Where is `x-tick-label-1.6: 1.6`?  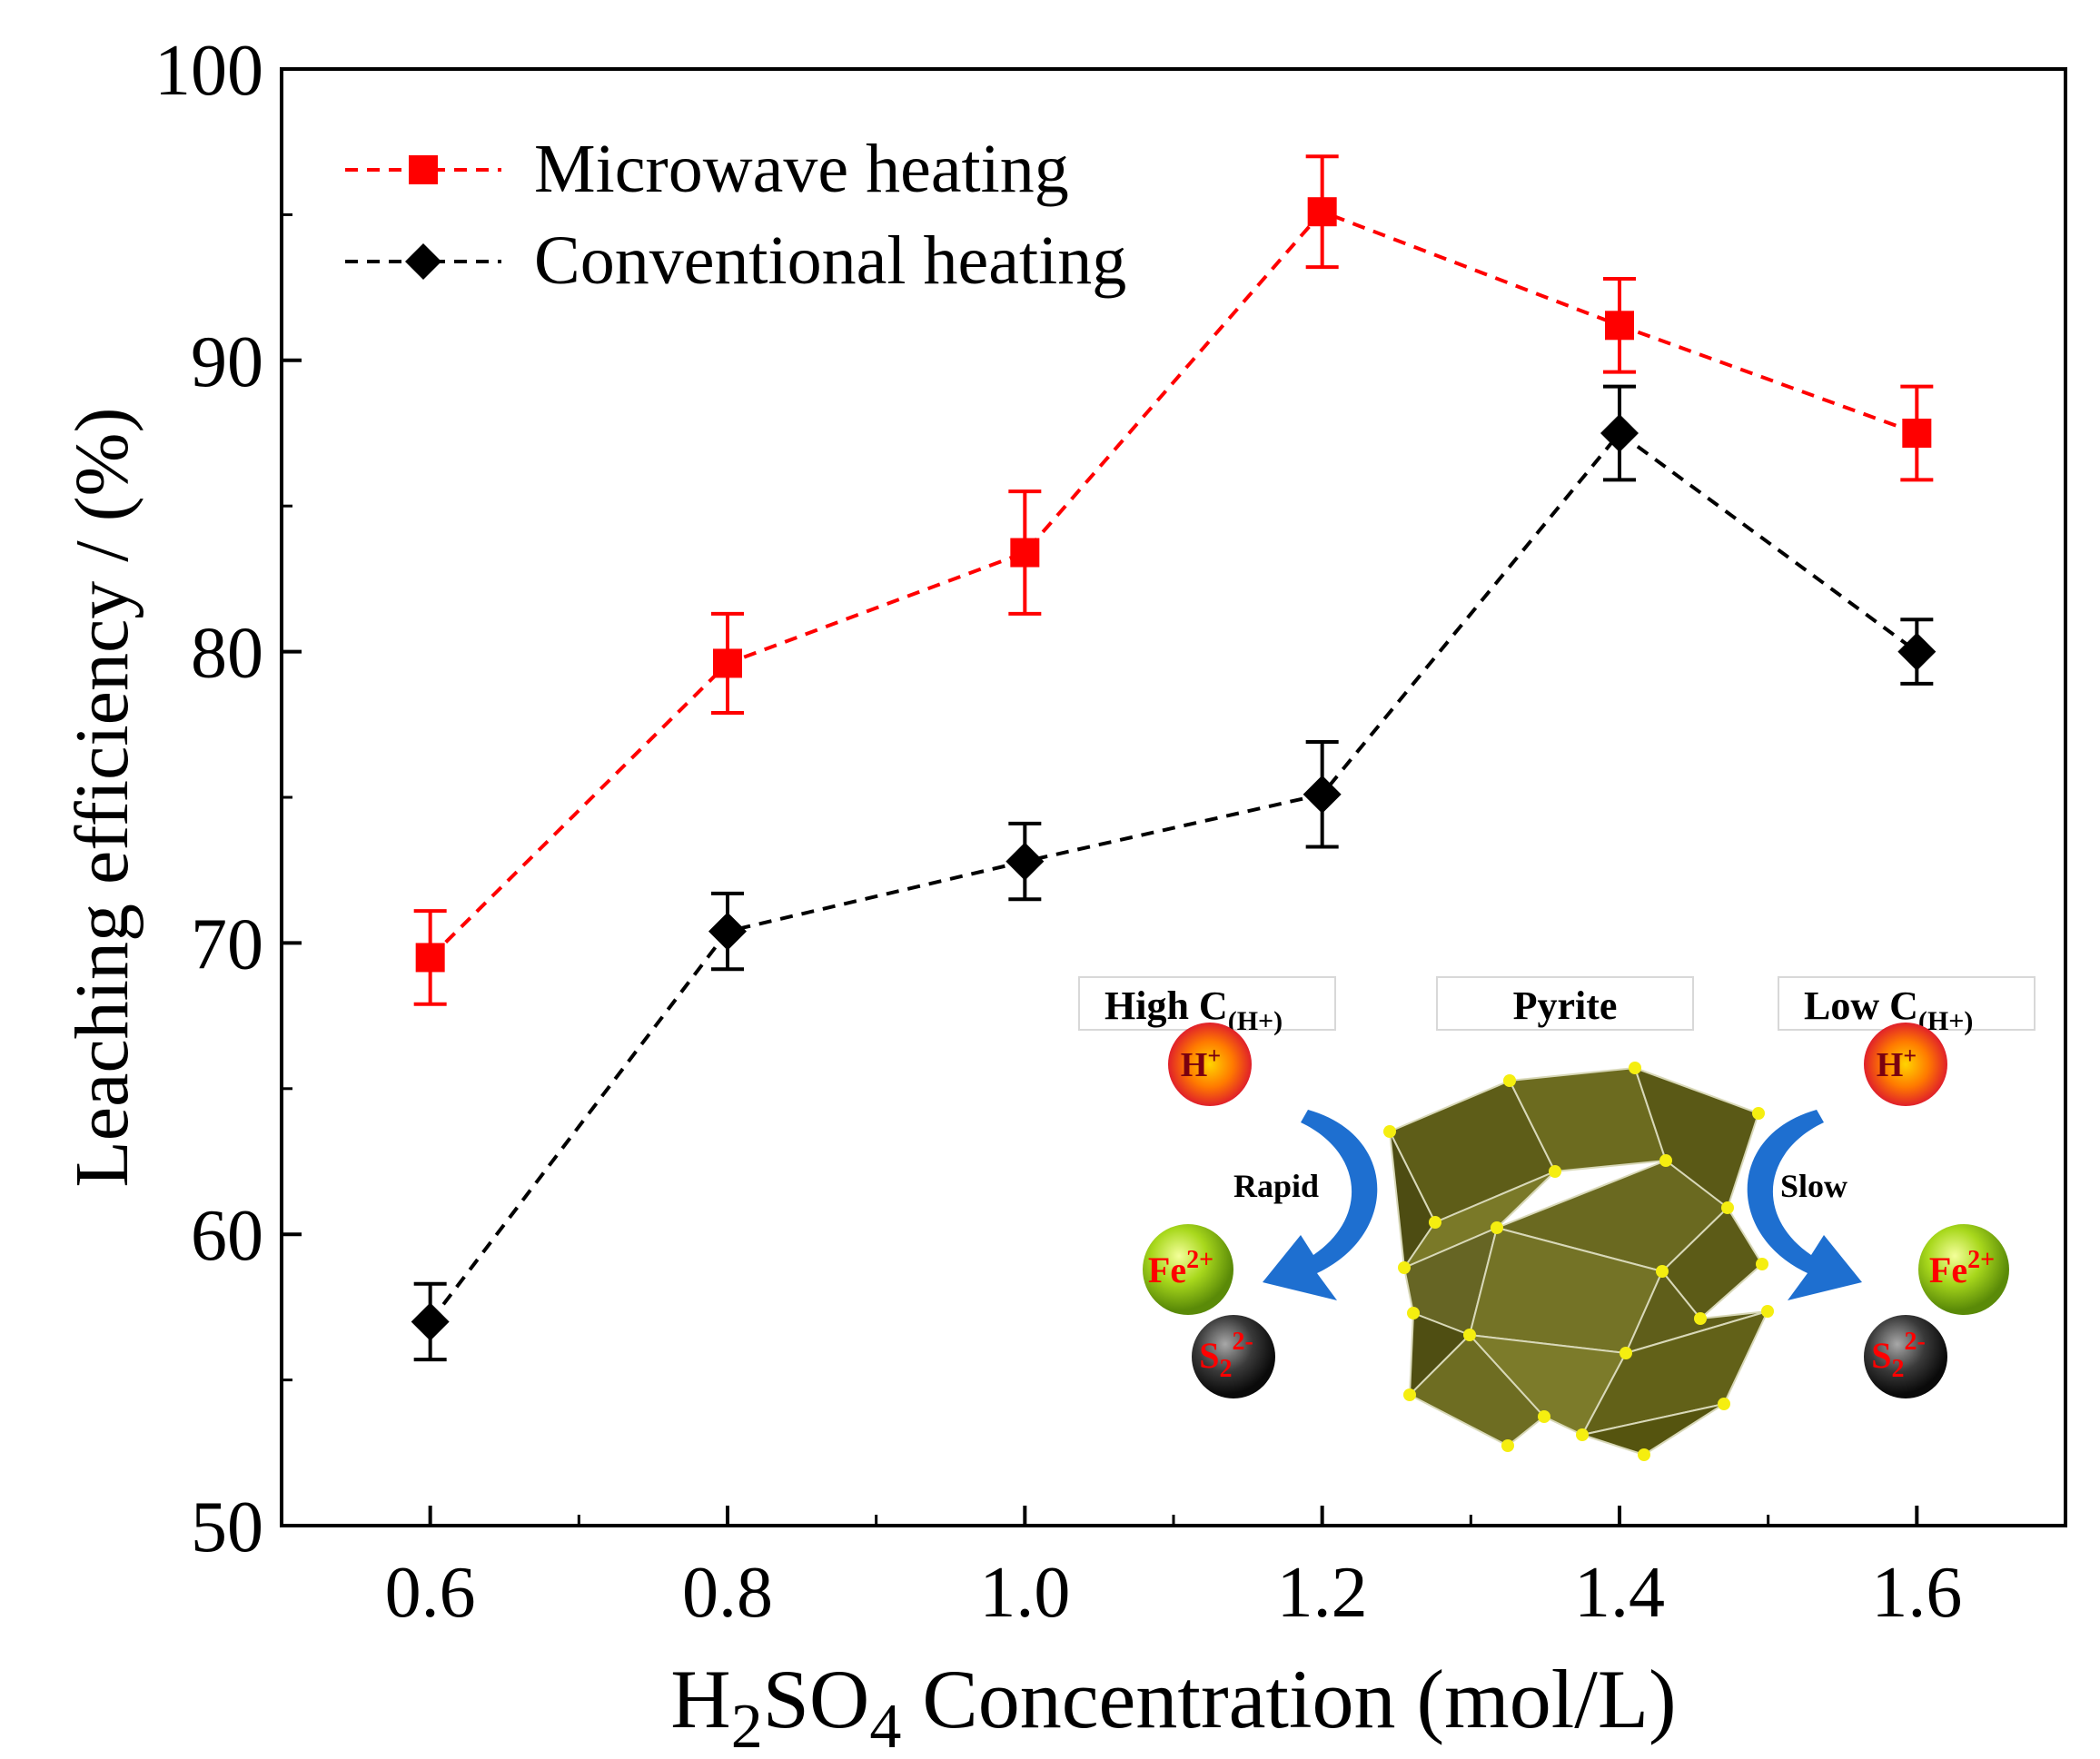 x-tick-label-1.6: 1.6 is located at coordinates (1917, 1593).